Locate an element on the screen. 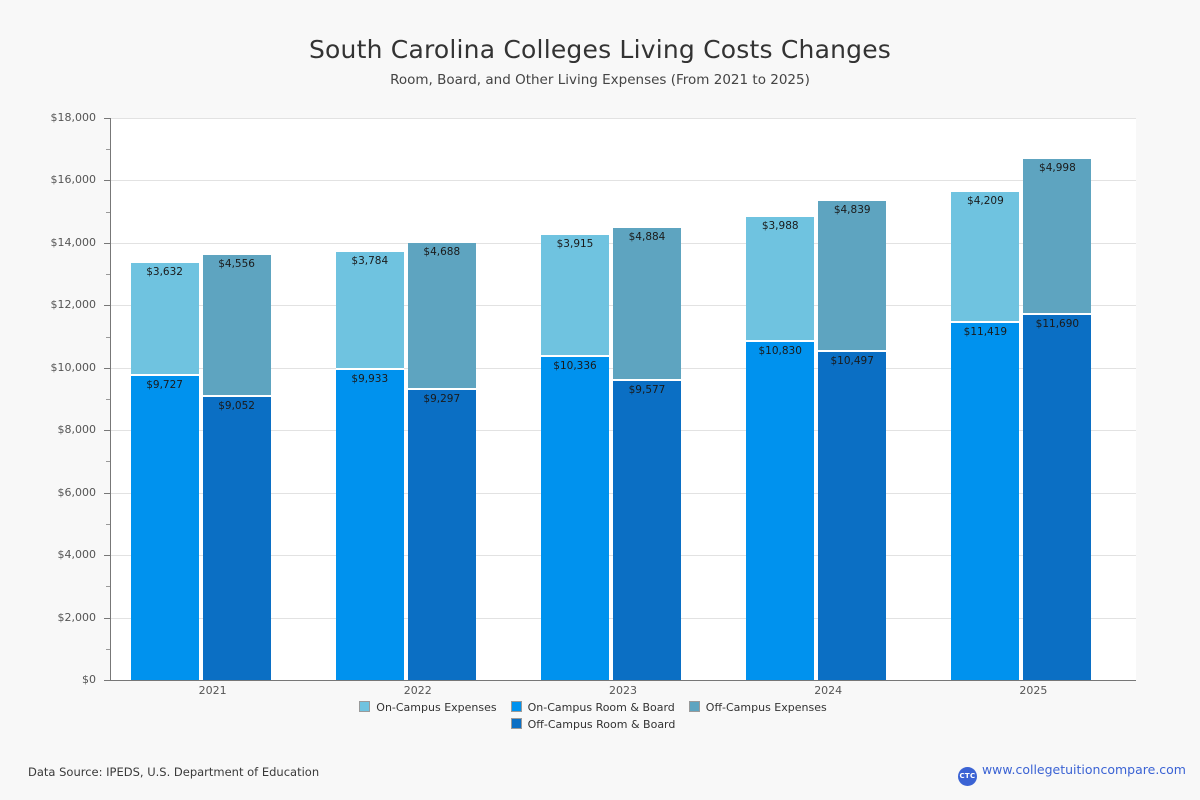 This screenshot has height=800, width=1200. y-axis-tick-label: $2,000 is located at coordinates (77, 617).